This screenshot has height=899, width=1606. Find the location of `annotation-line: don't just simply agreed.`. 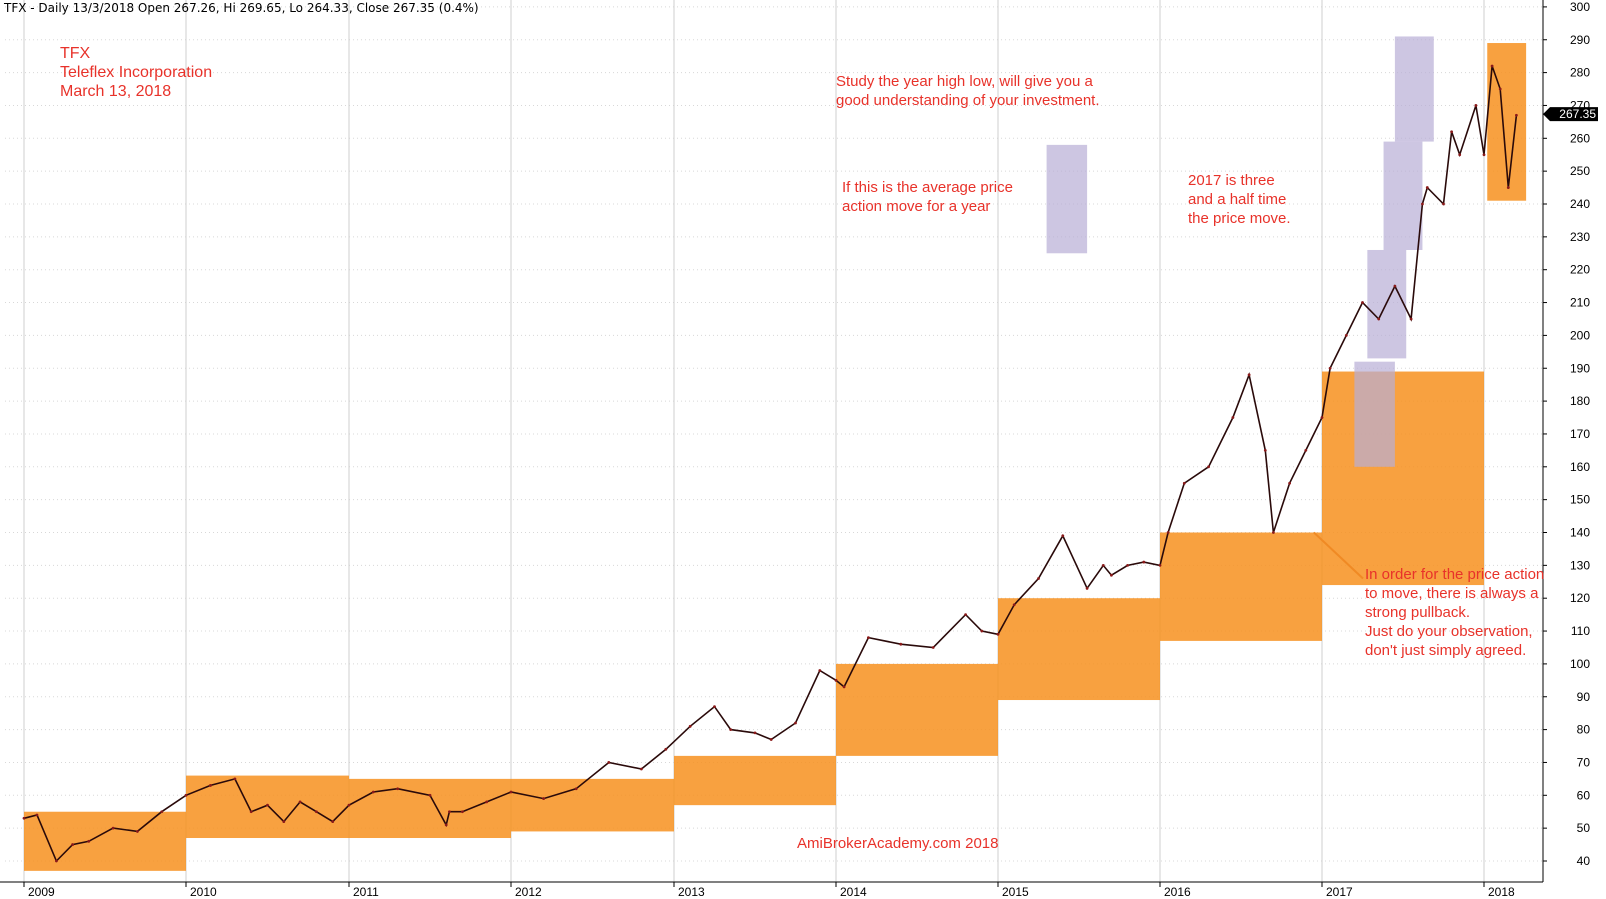

annotation-line: don't just simply agreed. is located at coordinates (1446, 650).